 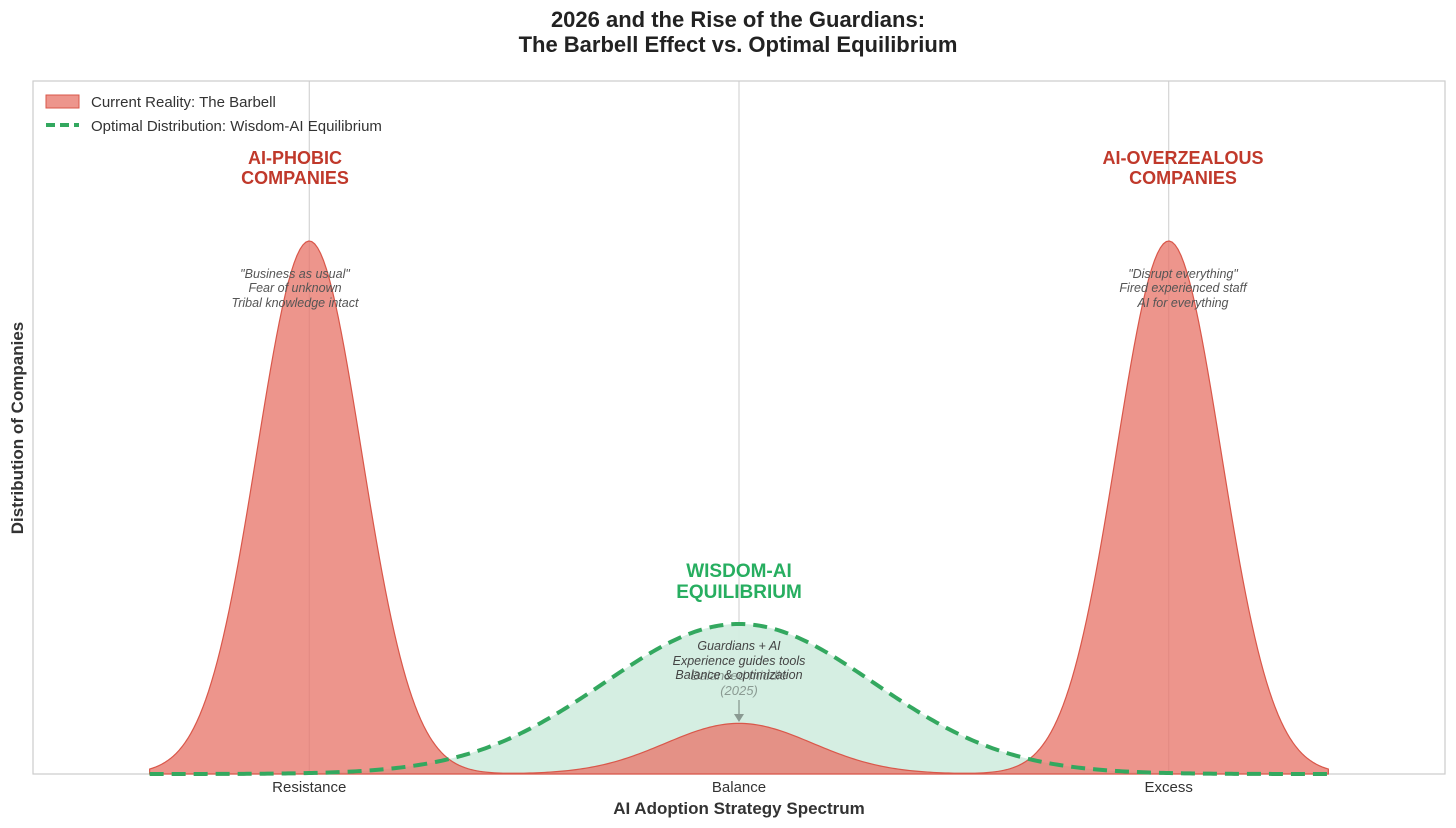 I want to click on center-desc-line3: Balance & optimization, so click(x=738, y=675).